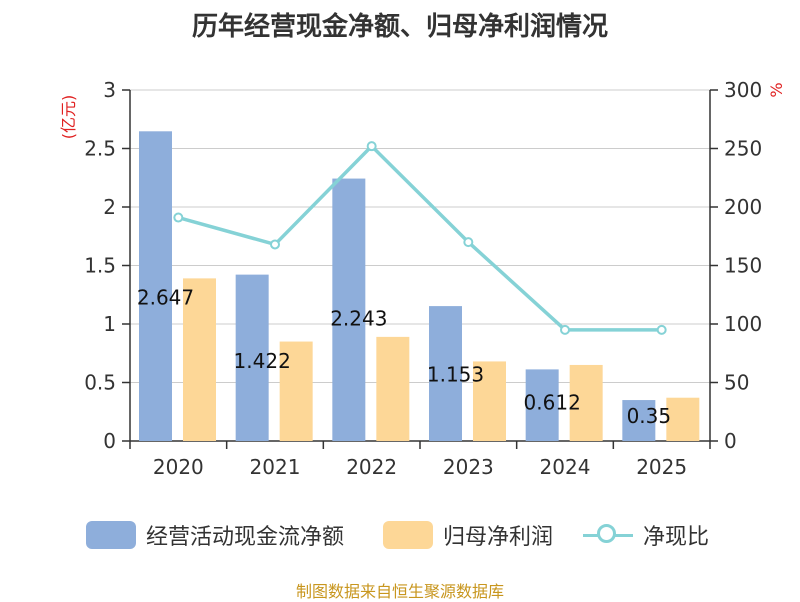  Describe the element at coordinates (743, 266) in the screenshot. I see `right-axis-tick-label: 150` at that location.